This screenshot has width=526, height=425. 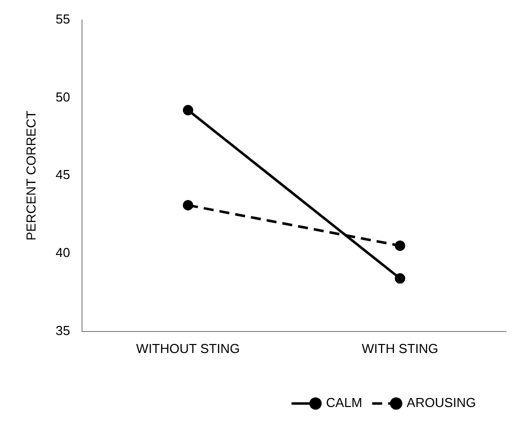 I want to click on legend-label: AROUSING, so click(x=441, y=402).